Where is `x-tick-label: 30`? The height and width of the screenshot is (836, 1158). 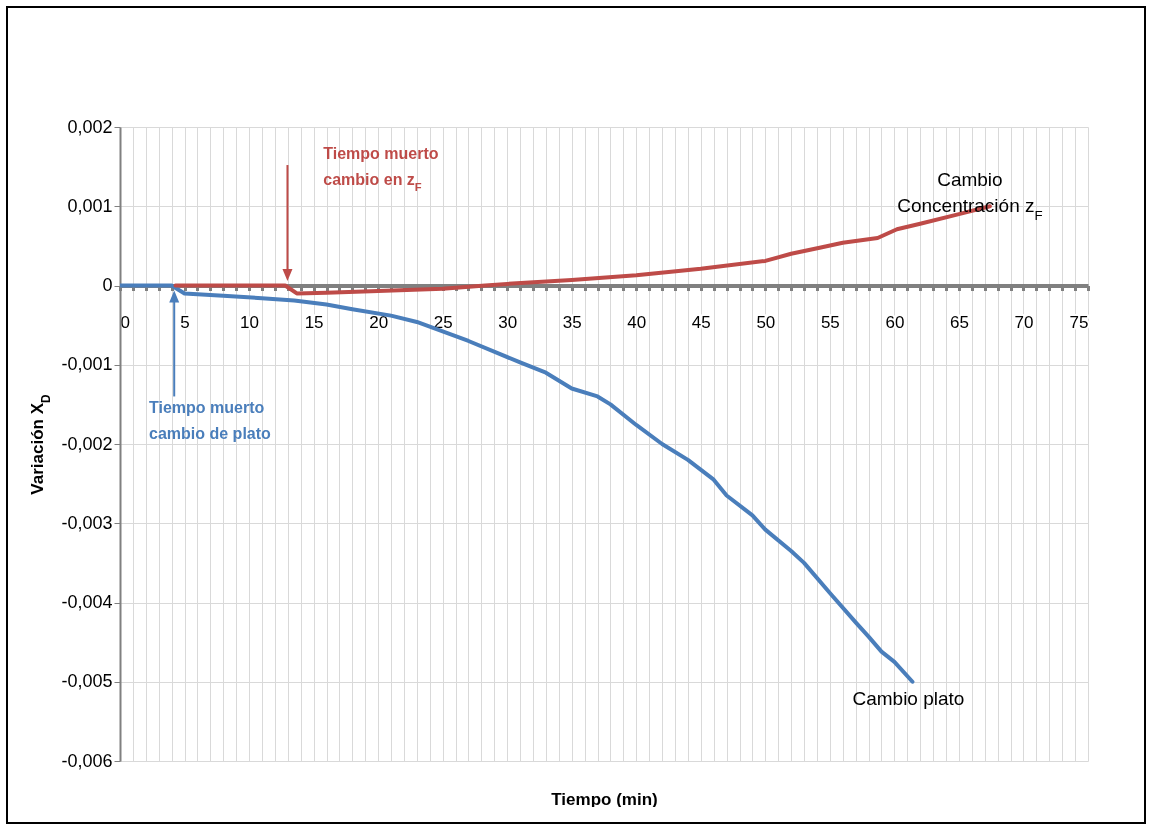 x-tick-label: 30 is located at coordinates (508, 322).